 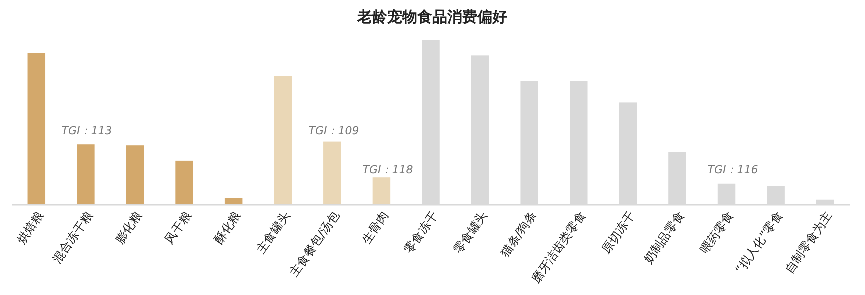 I want to click on x-tick-label: 生骨肉, so click(x=375, y=227).